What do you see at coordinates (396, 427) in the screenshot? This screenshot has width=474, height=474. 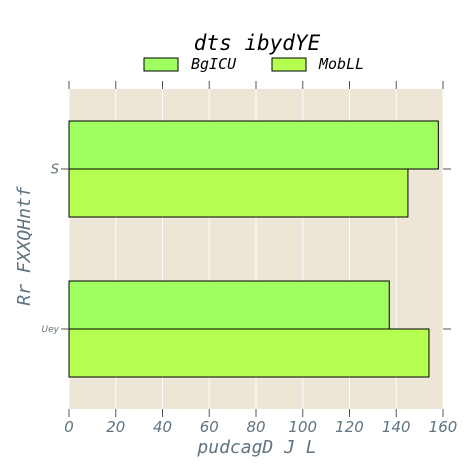 I see `x-tick-label: 140` at bounding box center [396, 427].